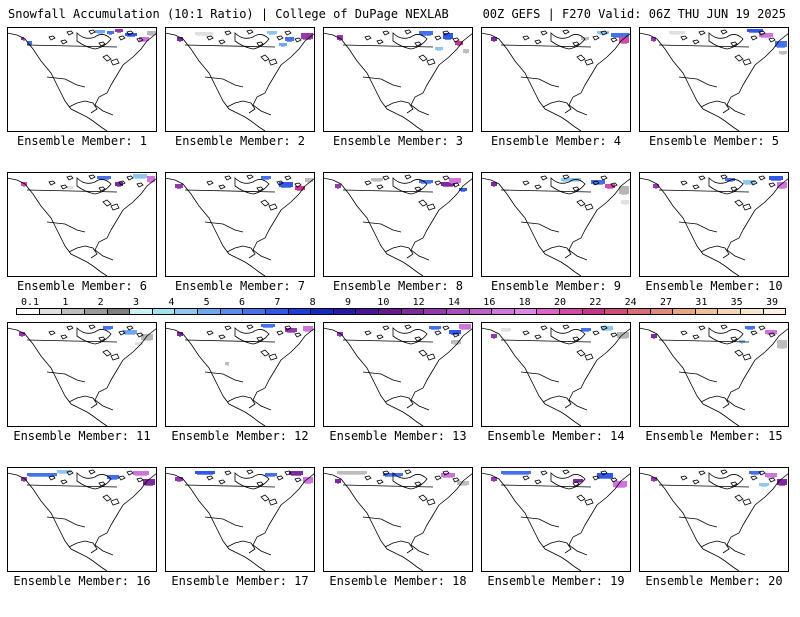 Image resolution: width=800 pixels, height=617 pixels. What do you see at coordinates (772, 302) in the screenshot?
I see `colorbar-tick-label: 39` at bounding box center [772, 302].